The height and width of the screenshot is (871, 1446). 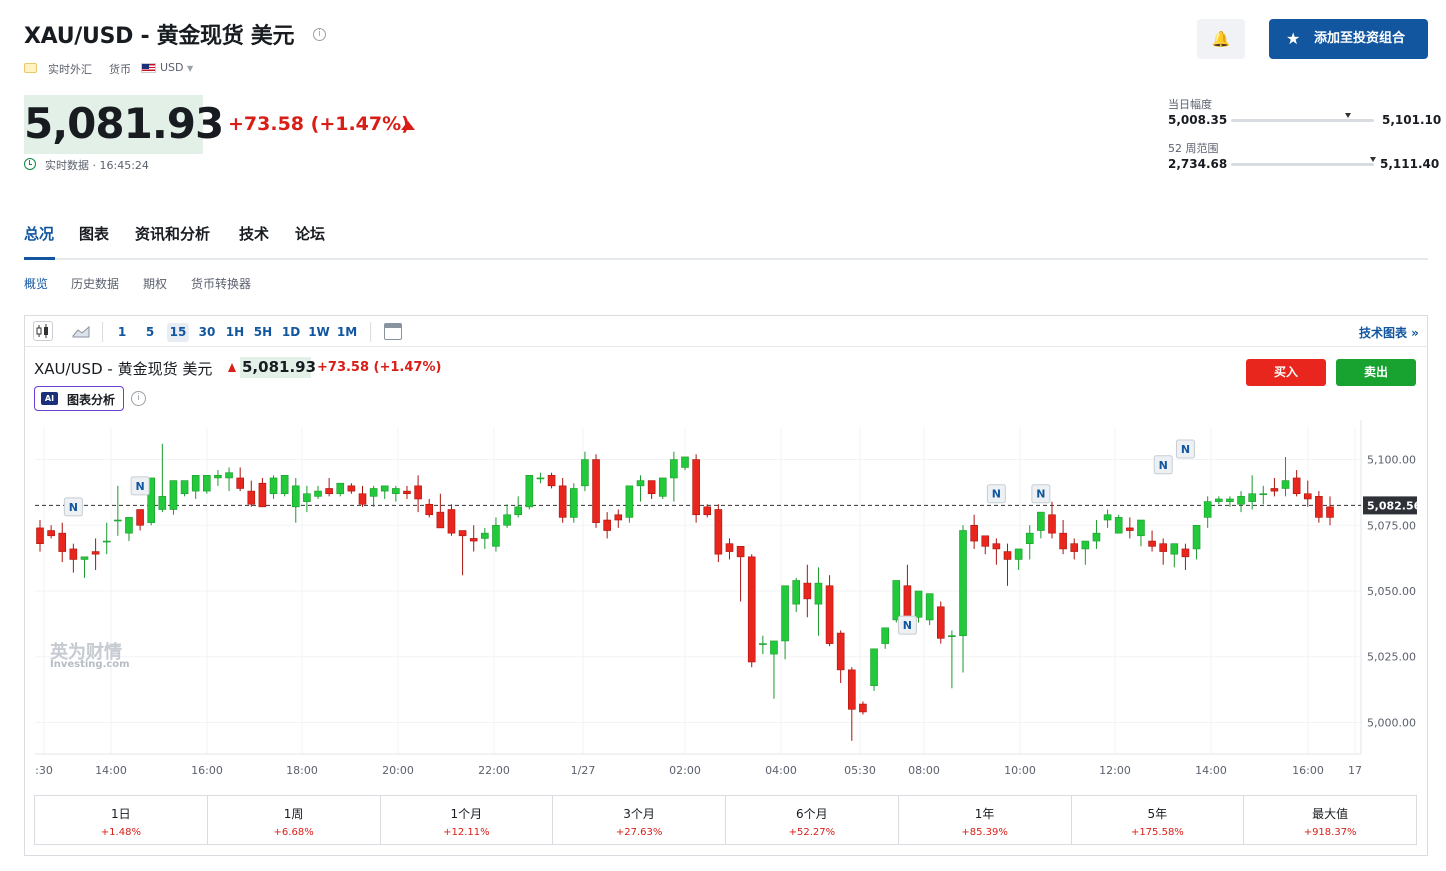 I want to click on week52-range-marker, so click(x=1372, y=159).